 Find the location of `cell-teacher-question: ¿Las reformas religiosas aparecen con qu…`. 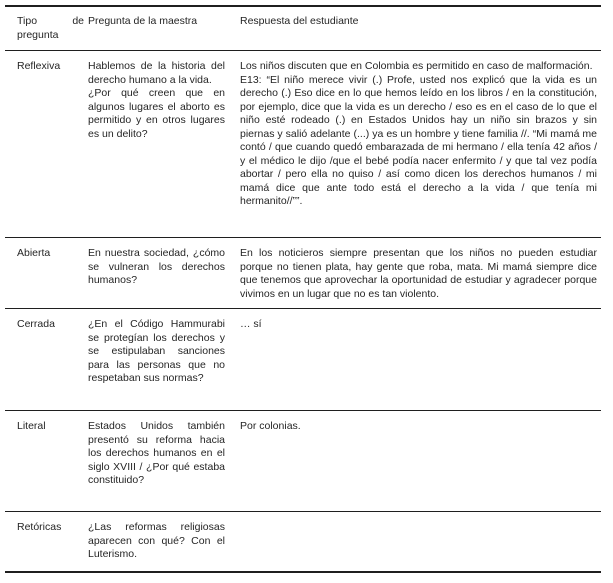

cell-teacher-question: ¿Las reformas religiosas aparecen con qu… is located at coordinates (161, 541).